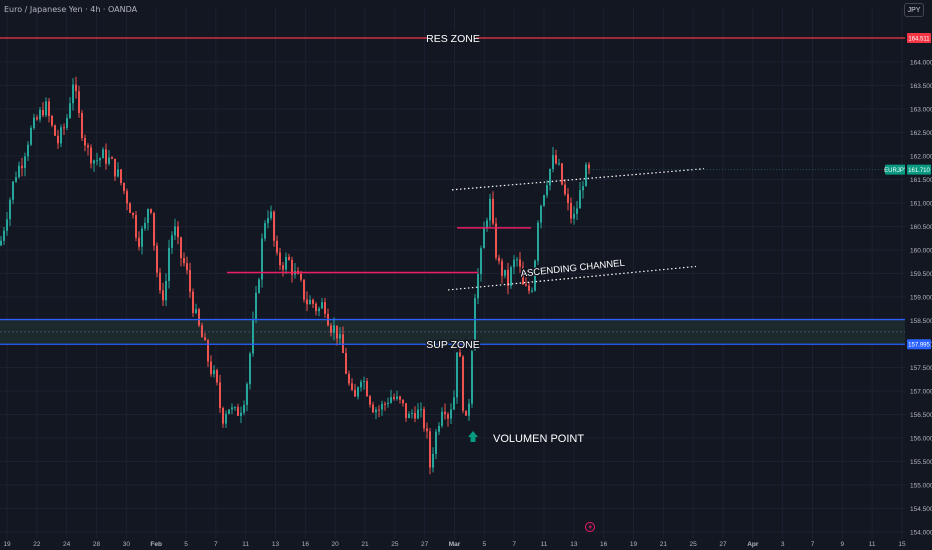 The height and width of the screenshot is (550, 932). What do you see at coordinates (921, 180) in the screenshot?
I see `price-tick-label: 161.500` at bounding box center [921, 180].